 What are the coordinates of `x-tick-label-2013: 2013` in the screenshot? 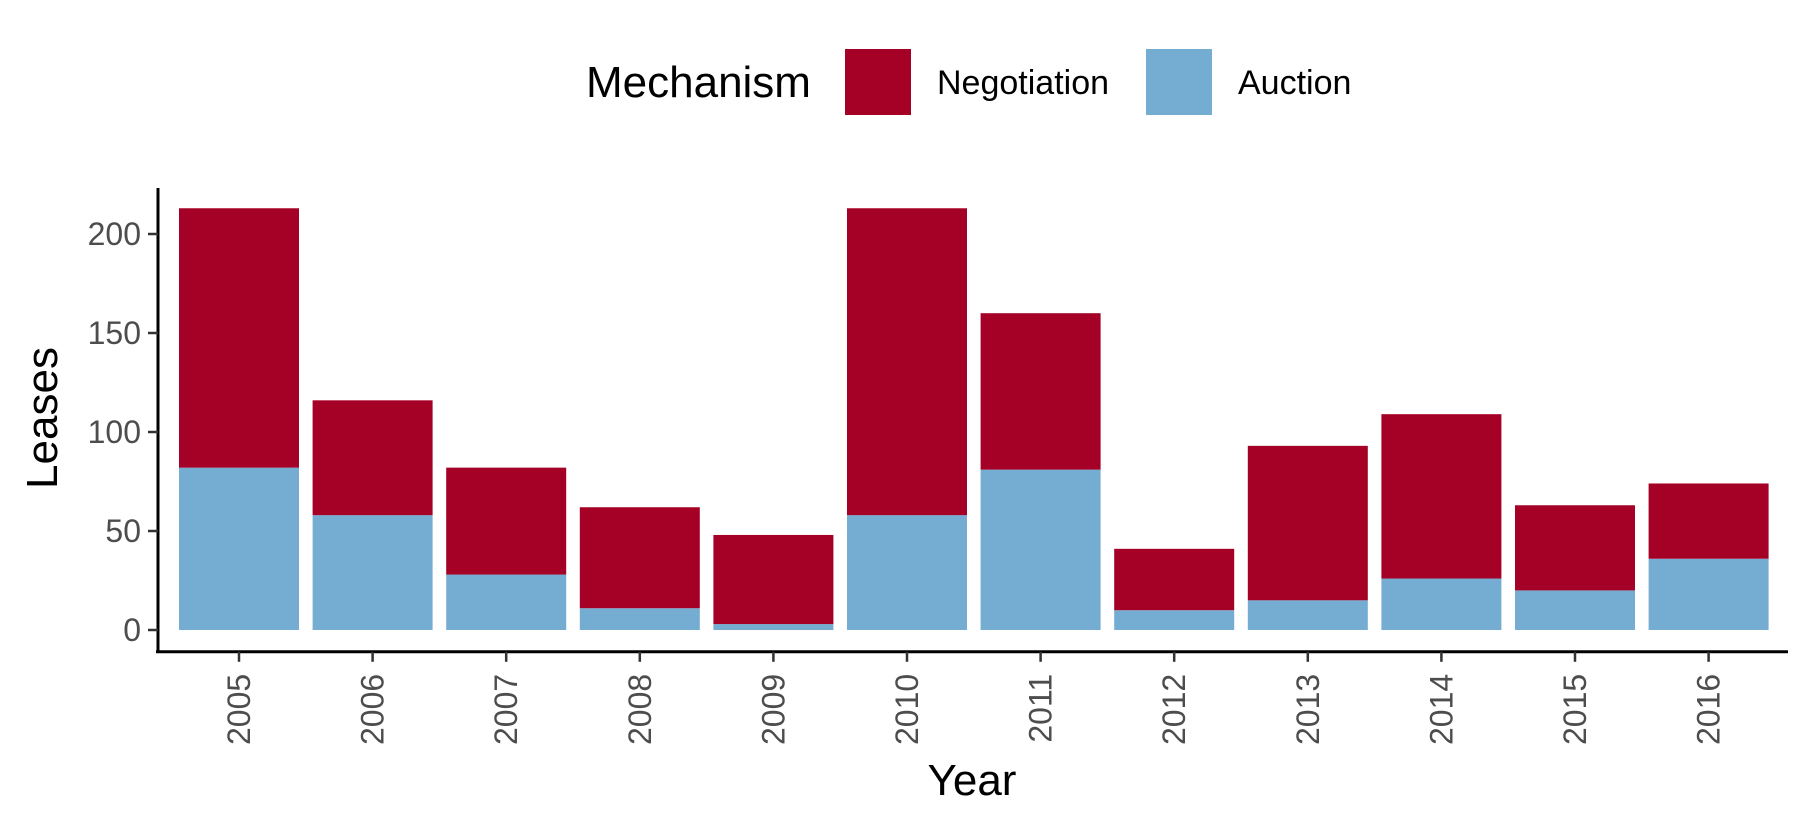 It's located at (1308, 709).